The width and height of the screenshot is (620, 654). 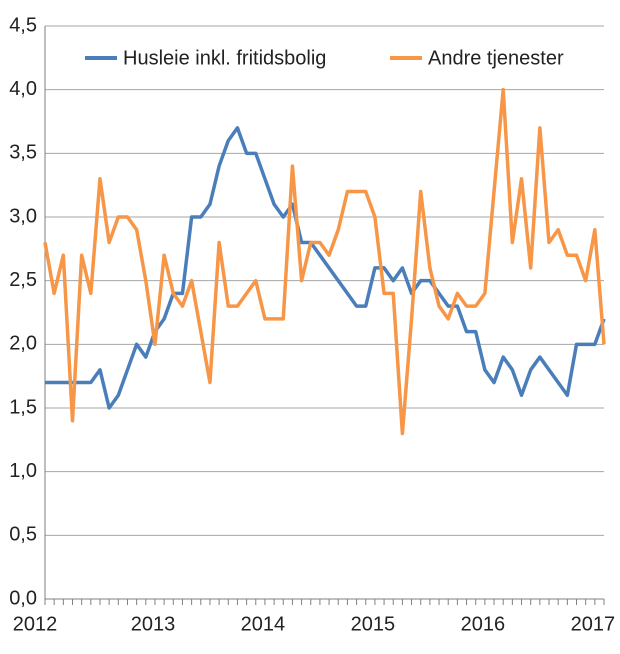 I want to click on y-tick-label: 3,5, so click(x=23, y=153).